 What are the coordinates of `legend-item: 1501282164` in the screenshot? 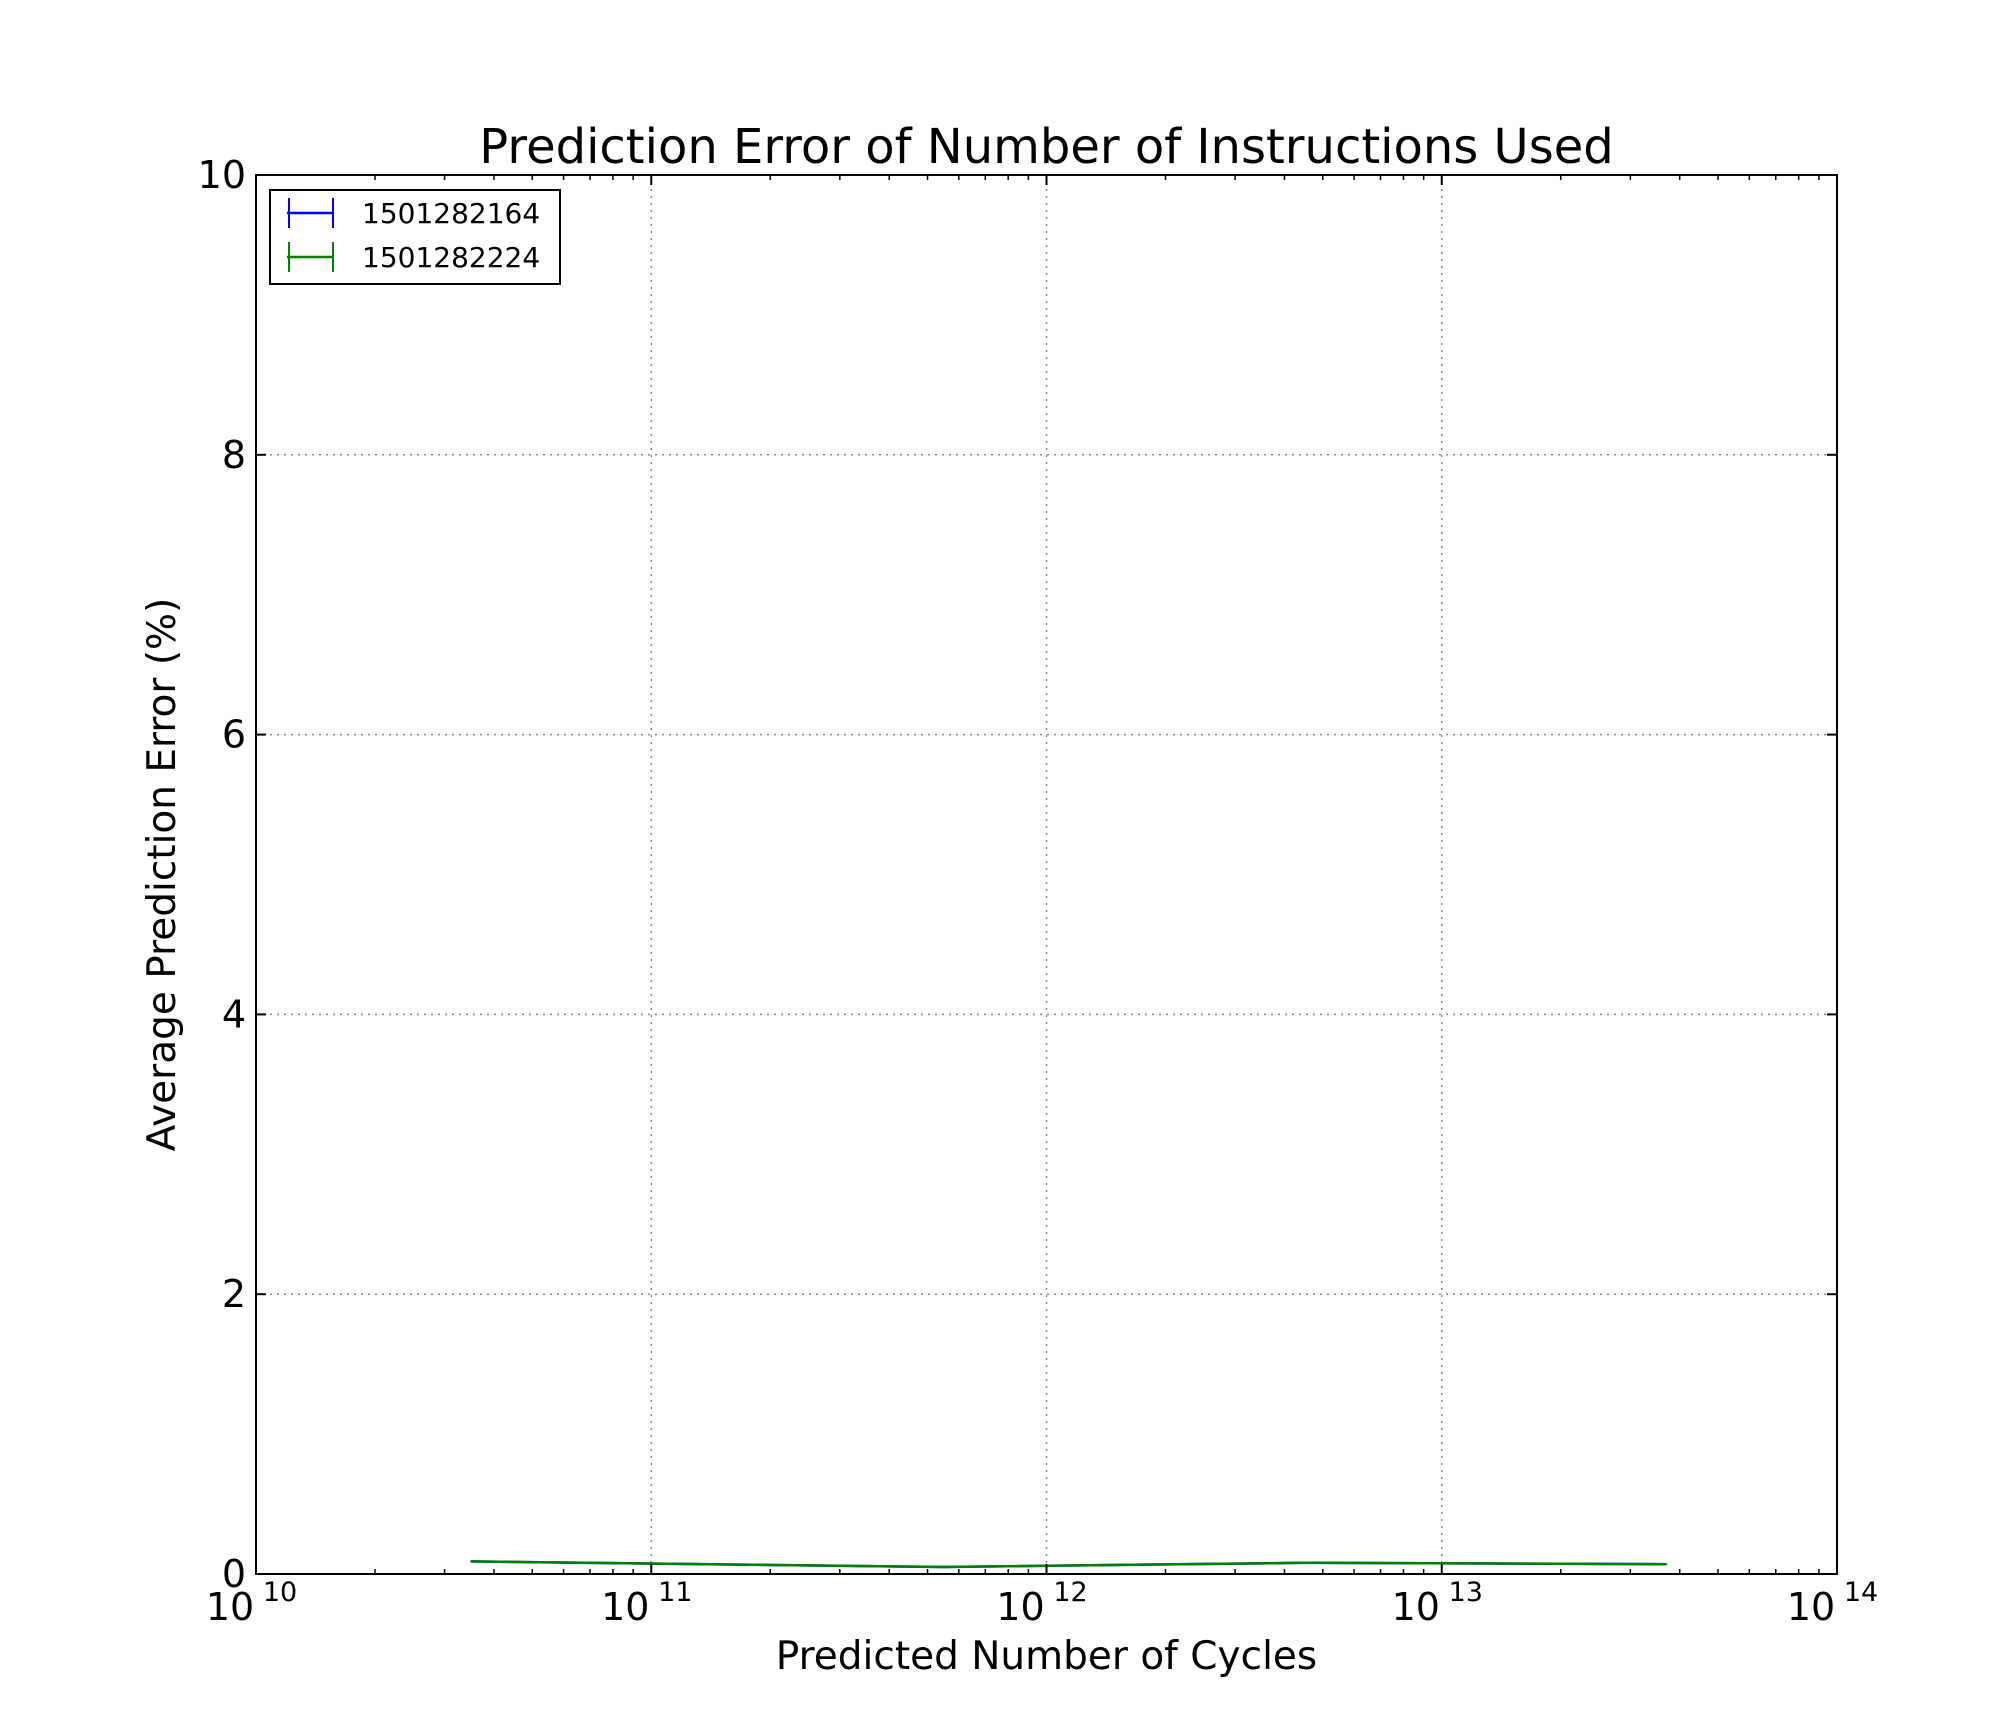 It's located at (413, 213).